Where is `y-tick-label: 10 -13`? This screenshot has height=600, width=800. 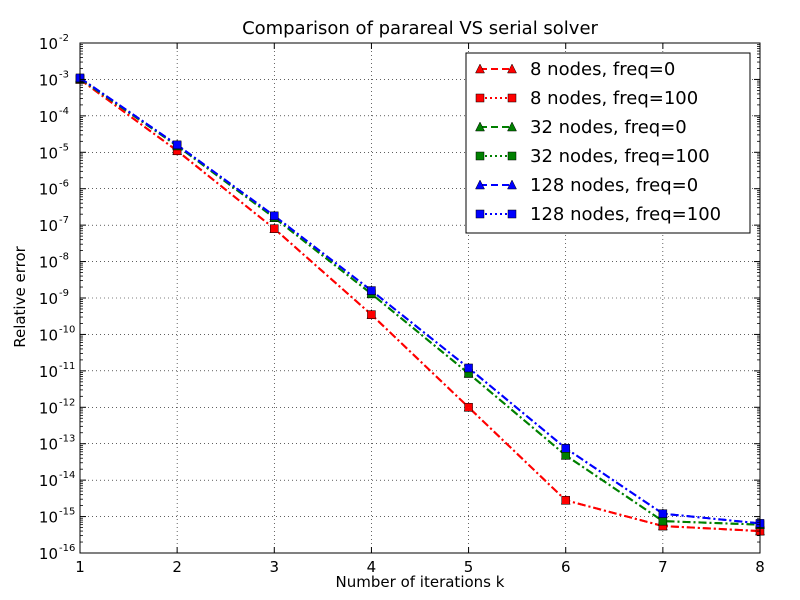
y-tick-label: 10 -13 is located at coordinates (57, 444).